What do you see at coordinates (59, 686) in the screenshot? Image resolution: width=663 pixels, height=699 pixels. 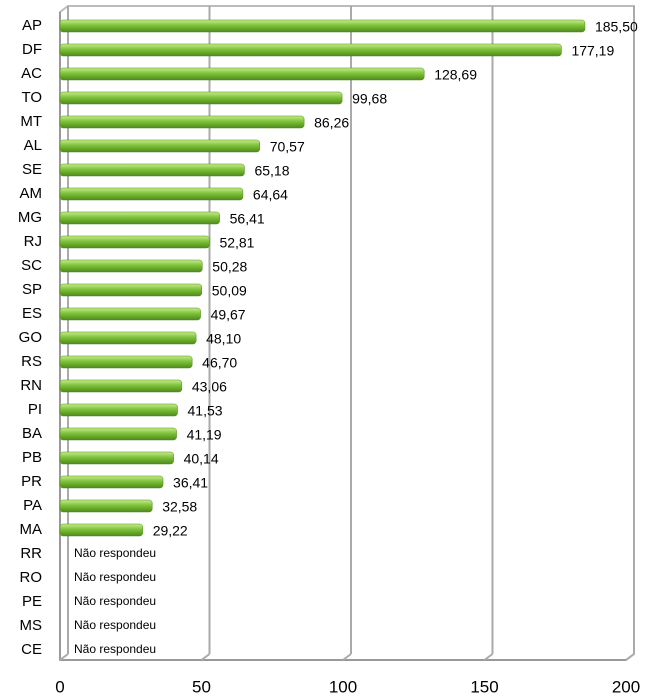 I see `x-tick-label: 0` at bounding box center [59, 686].